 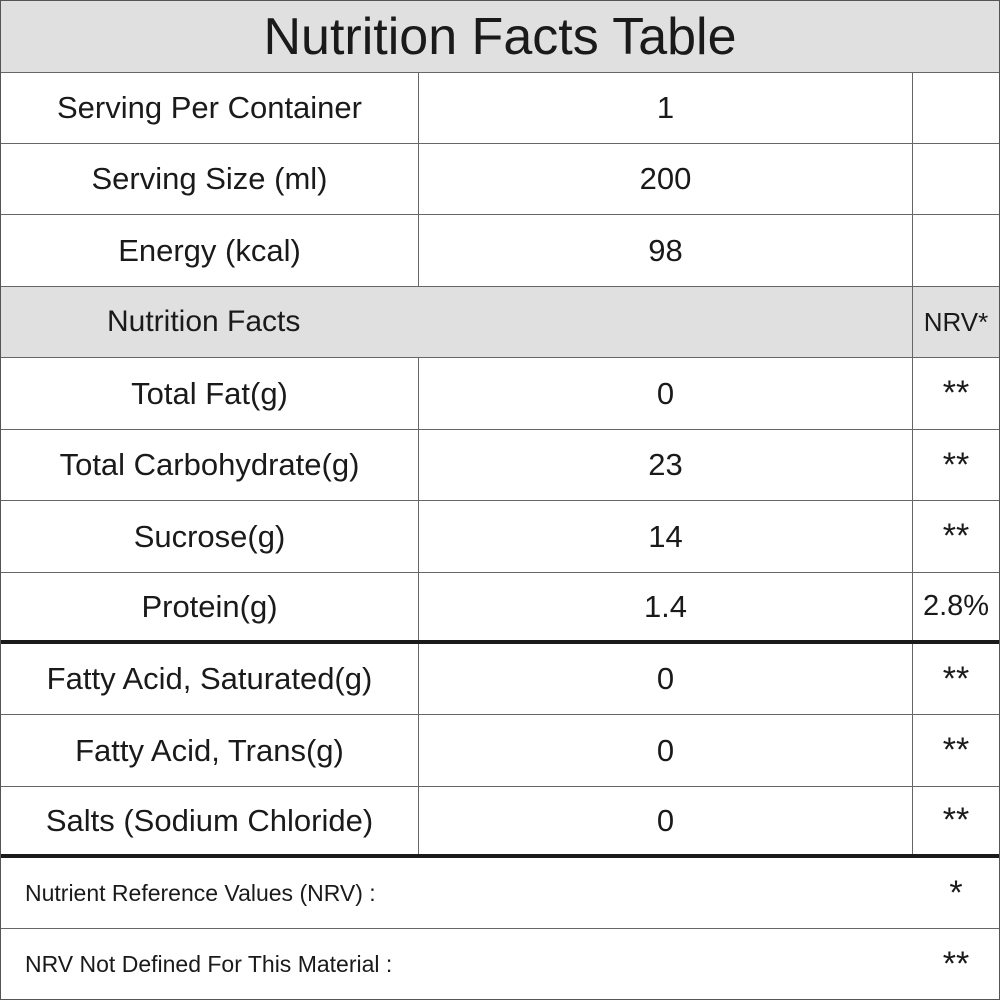 I want to click on table-row: Fatty Acid, Saturated(g) 0 **, so click(x=500, y=679).